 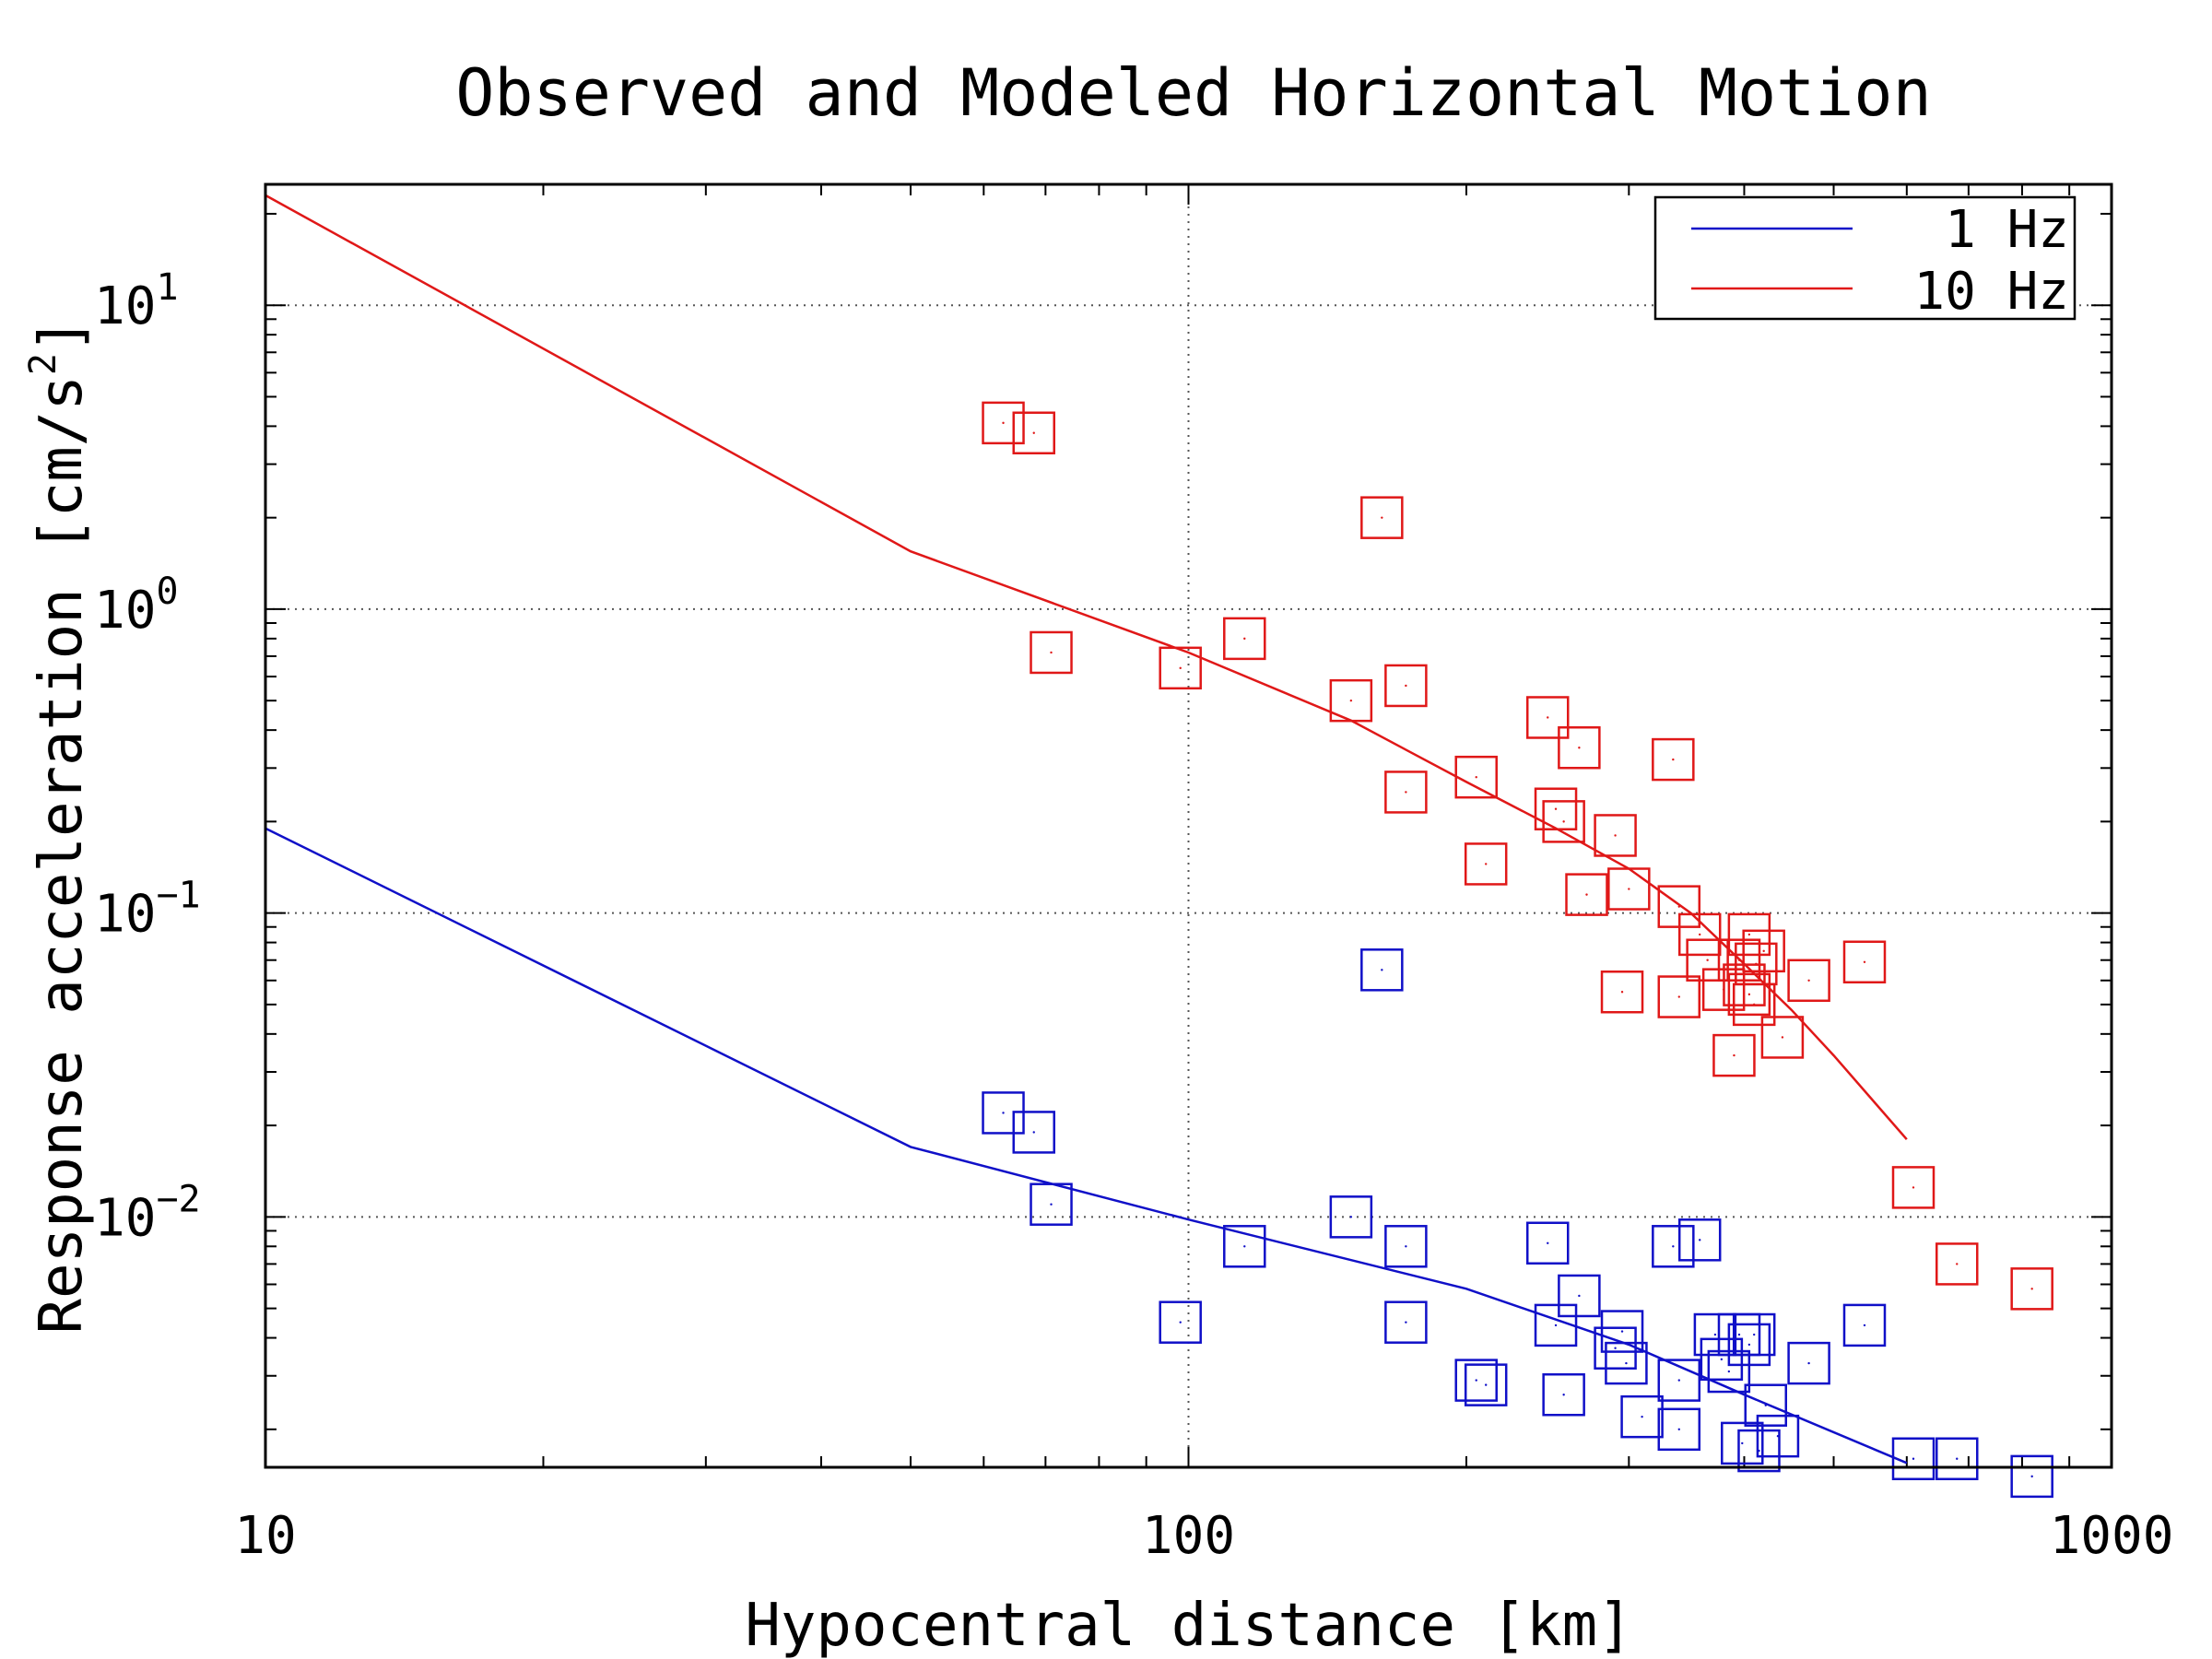 I want to click on x-tick-labels: 10 100 1000, so click(x=1203, y=1536).